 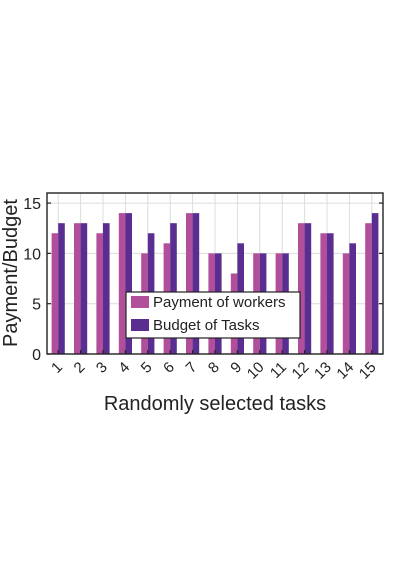 What do you see at coordinates (323, 371) in the screenshot?
I see `x-tick-label: 13` at bounding box center [323, 371].